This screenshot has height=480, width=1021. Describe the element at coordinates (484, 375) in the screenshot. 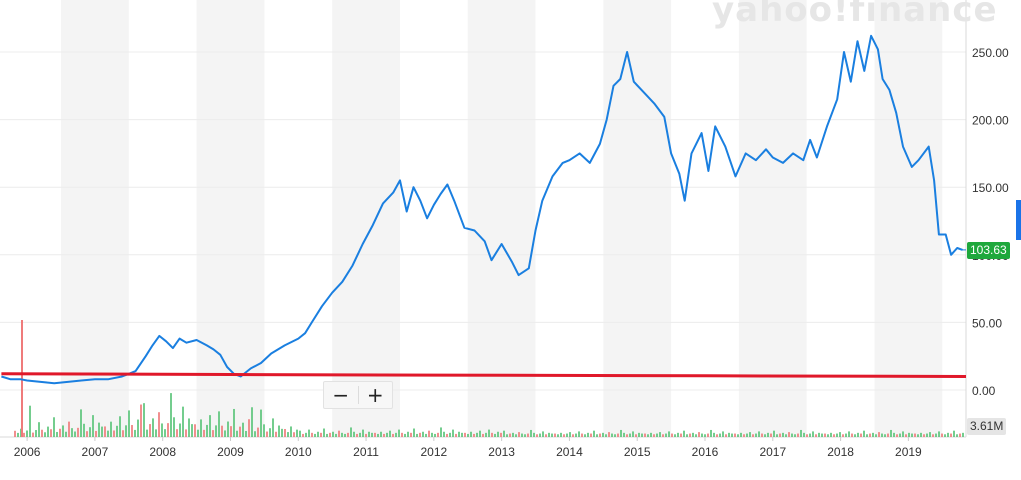

I see `overlay-red-line` at that location.